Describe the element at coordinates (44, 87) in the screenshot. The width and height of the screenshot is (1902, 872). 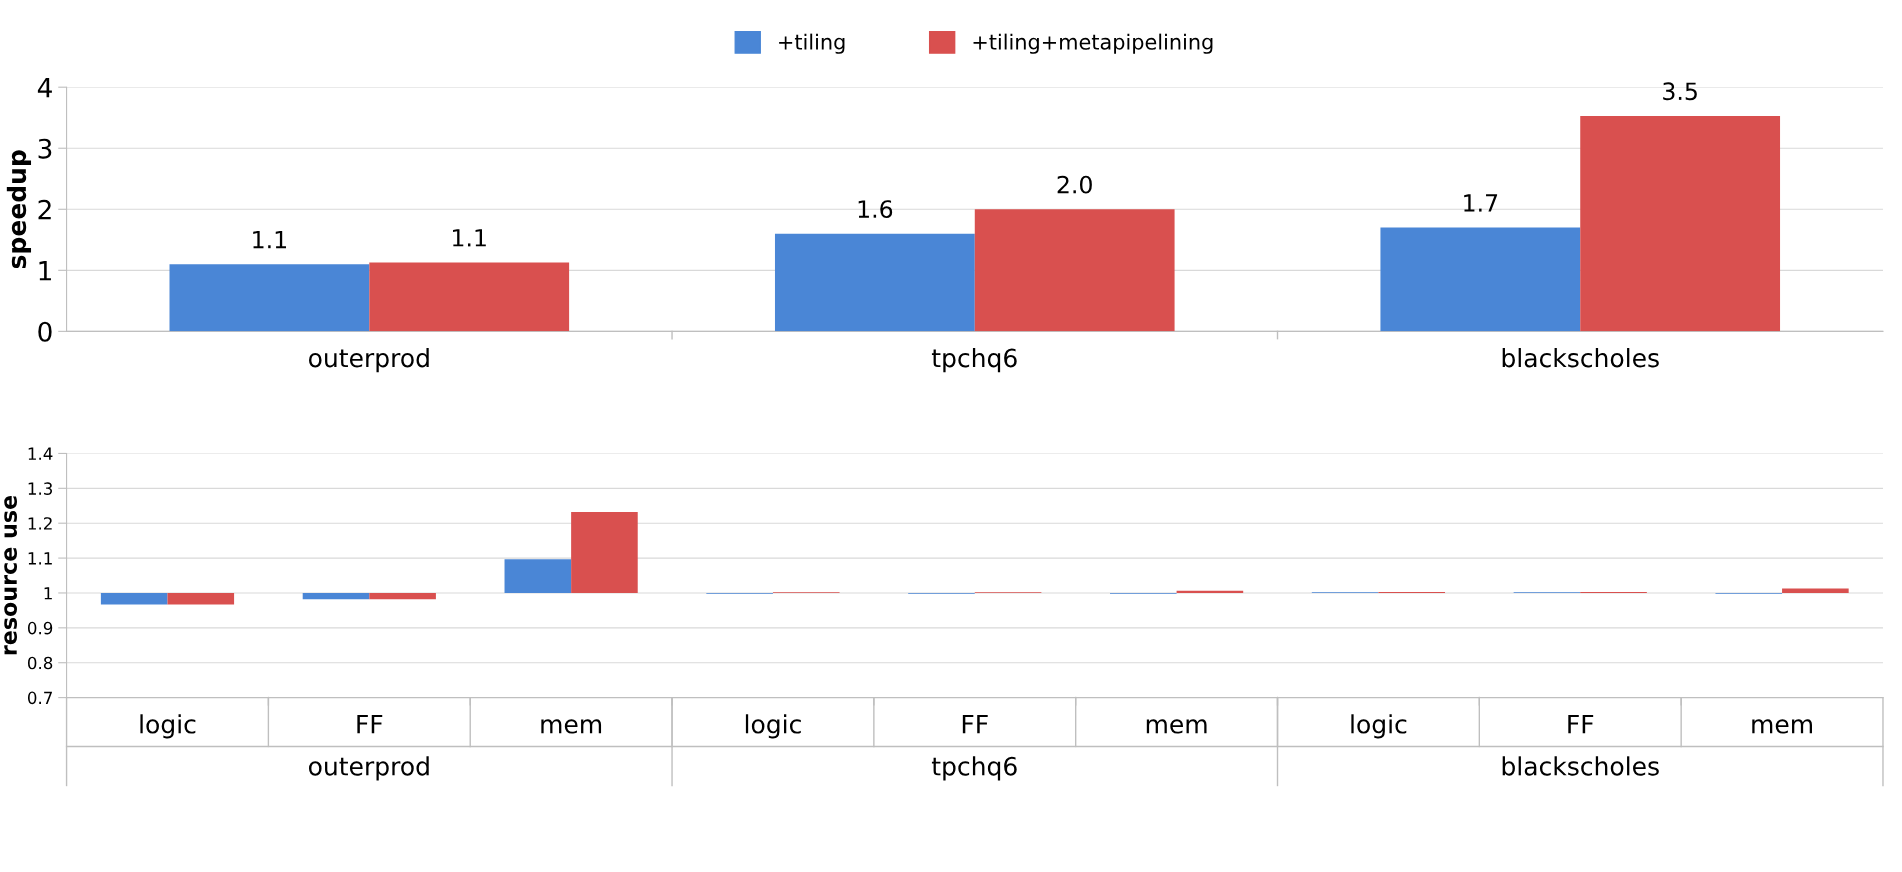
I see `y-tick-label: 4` at that location.